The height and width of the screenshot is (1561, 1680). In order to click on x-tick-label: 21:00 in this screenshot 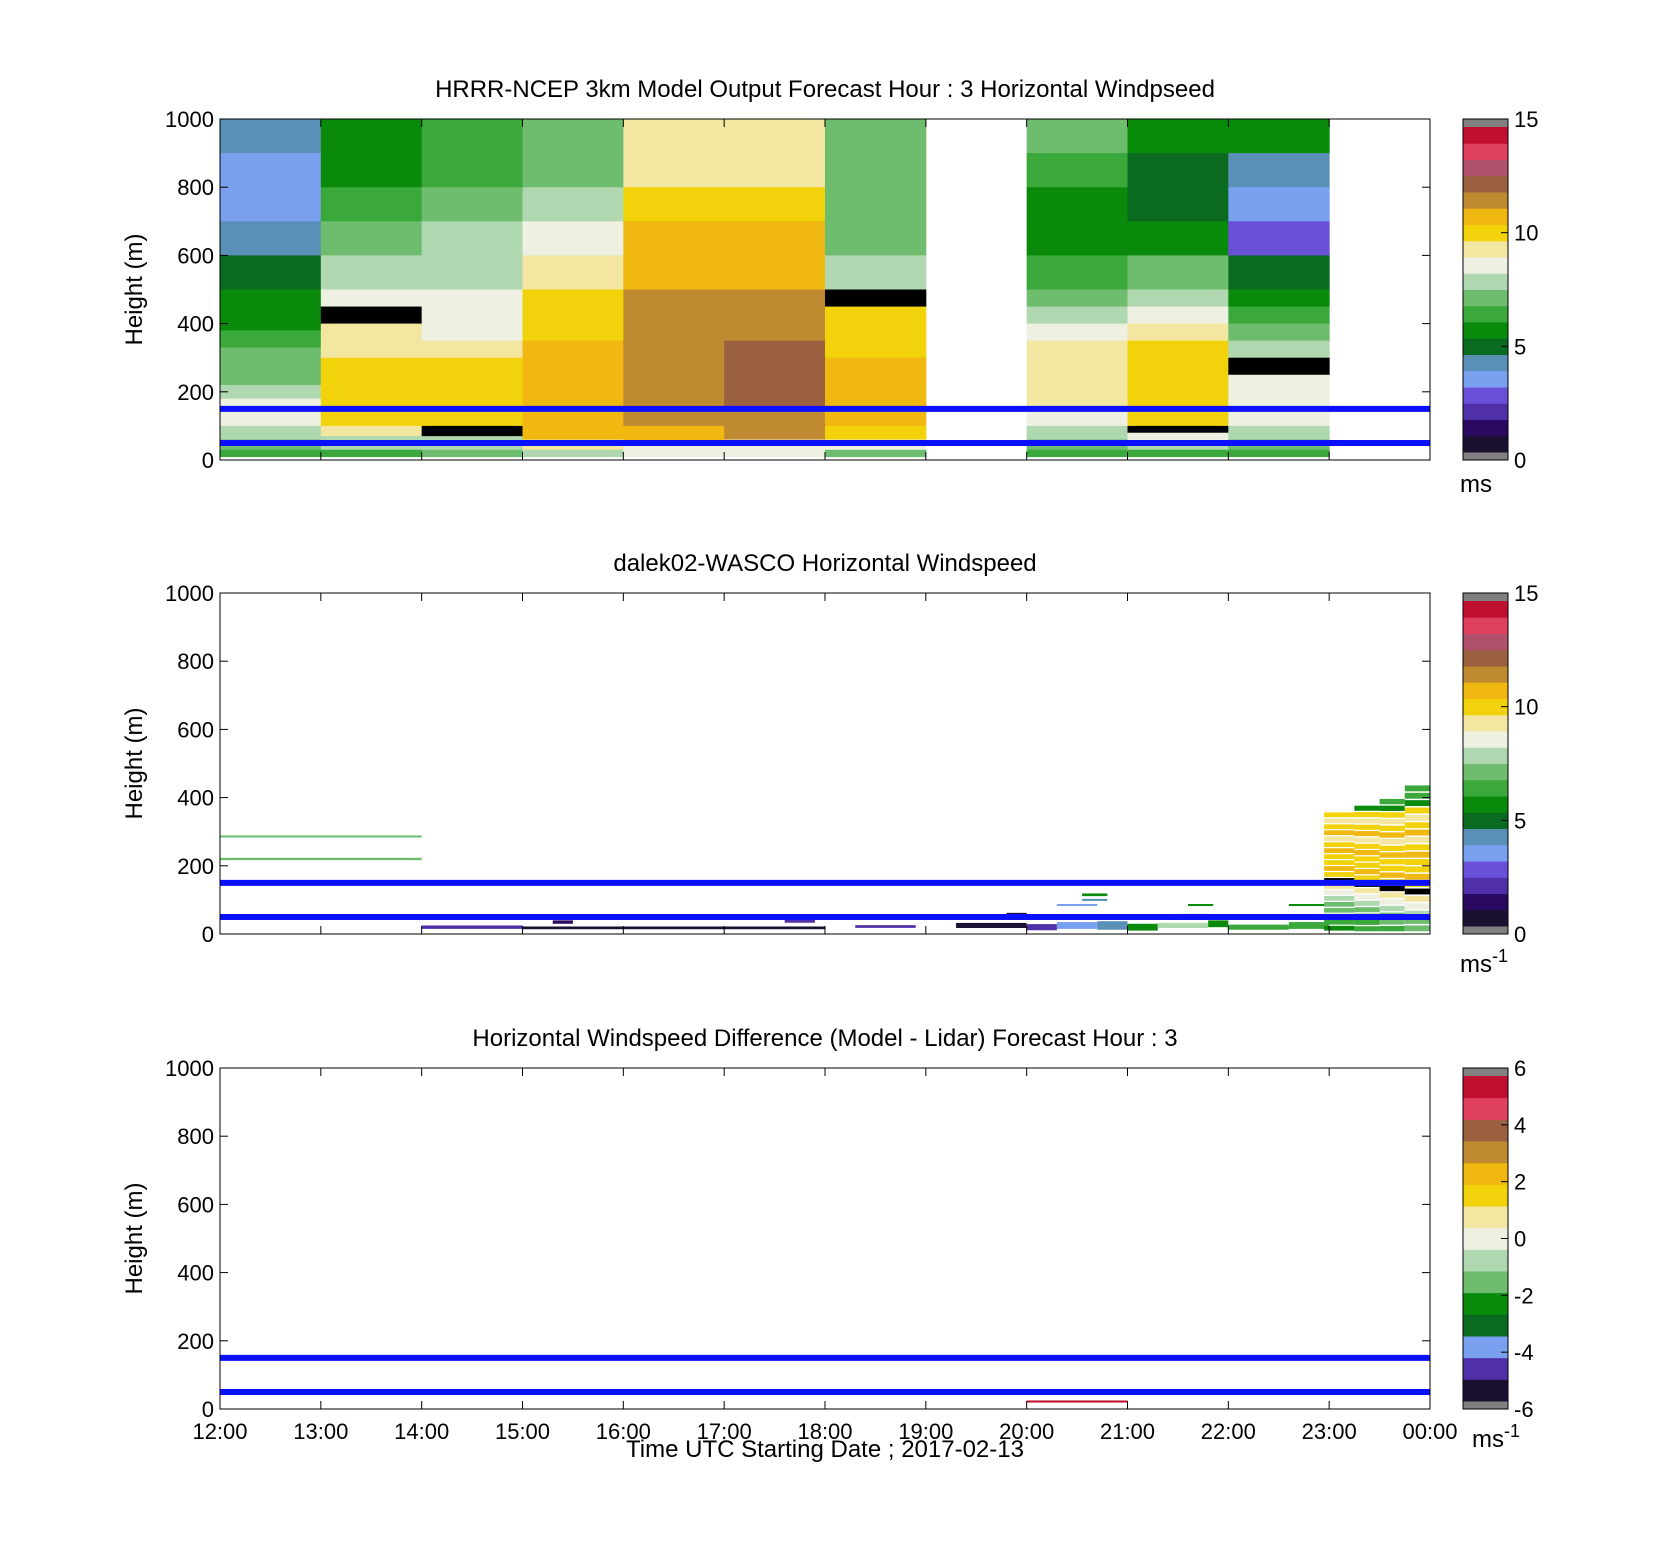, I will do `click(1127, 1431)`.